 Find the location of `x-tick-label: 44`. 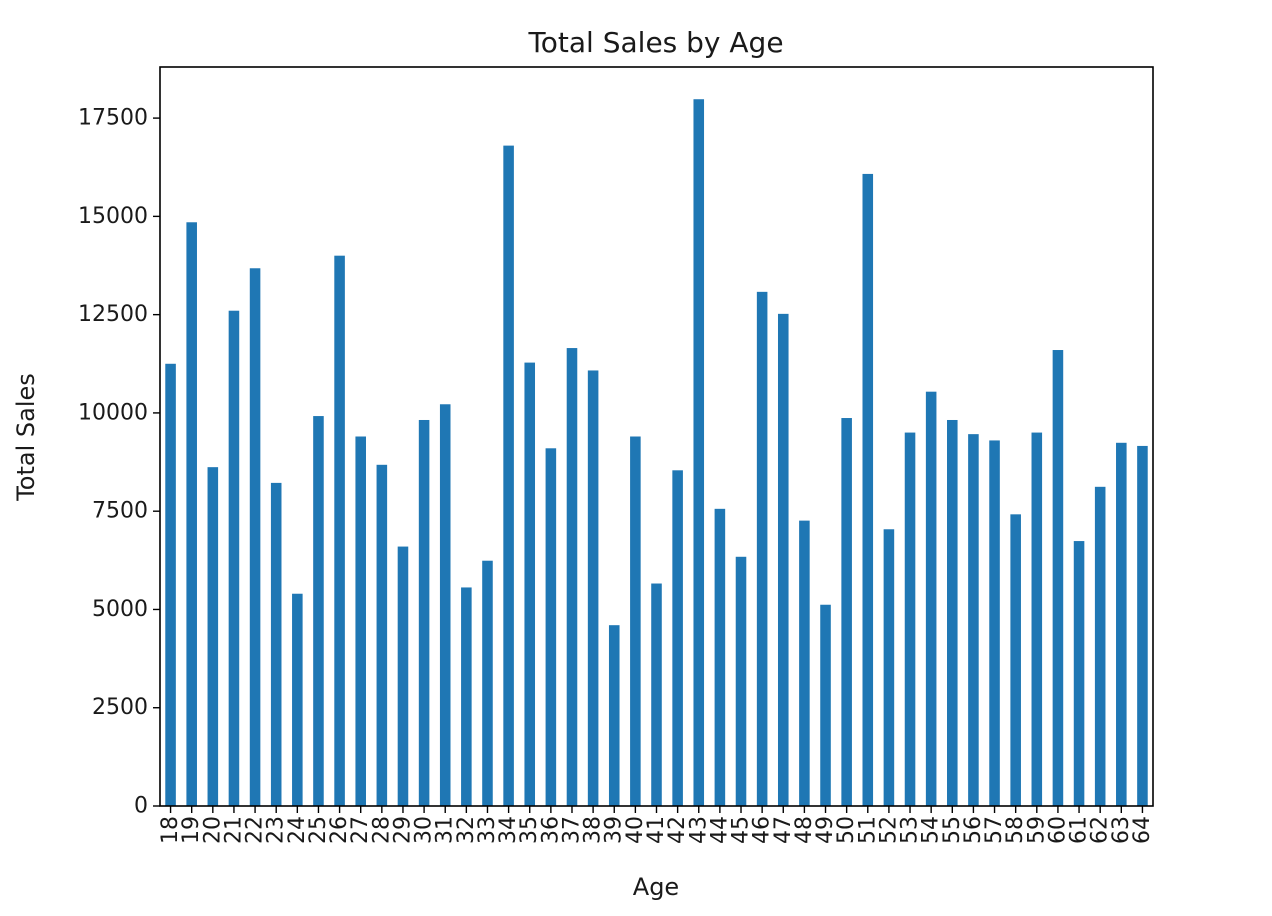

x-tick-label: 44 is located at coordinates (719, 830).